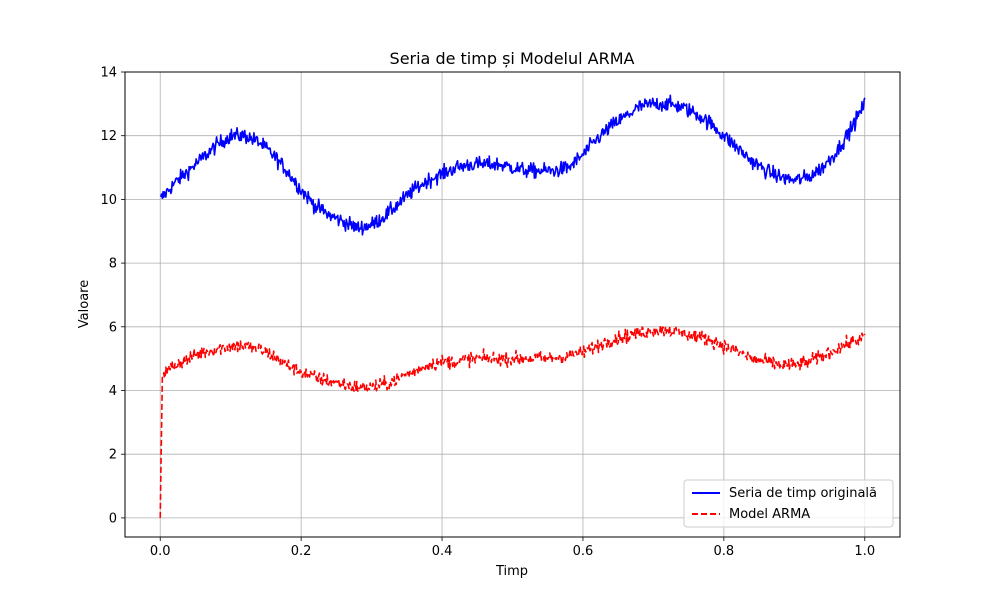  I want to click on y-tick-label: 8, so click(113, 264).